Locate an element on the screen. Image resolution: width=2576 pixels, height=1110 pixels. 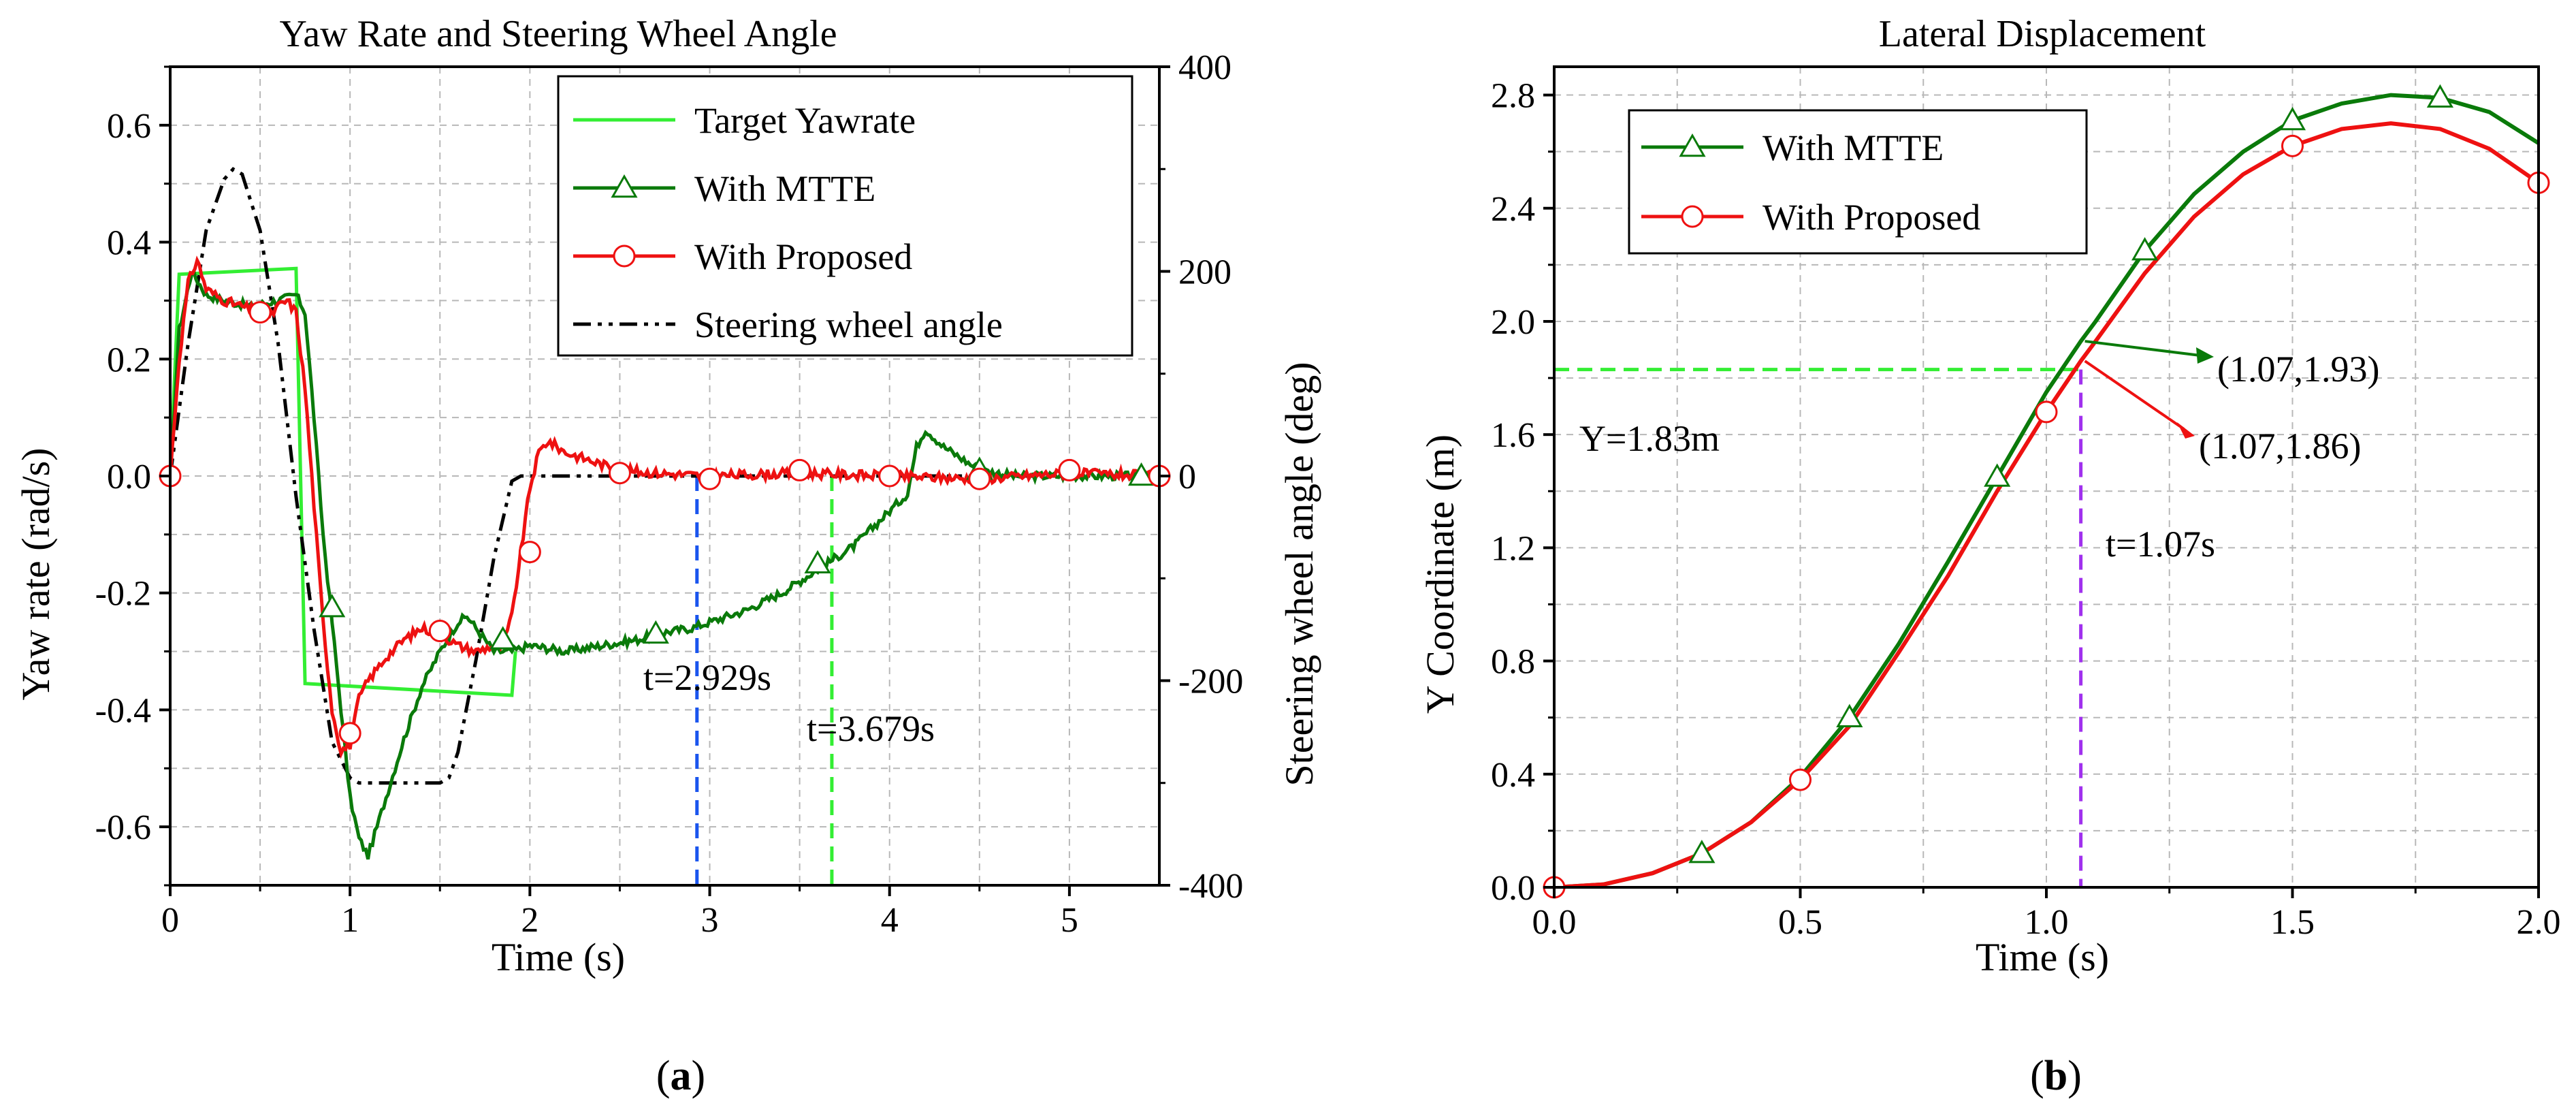
y-tick-label: -0.2 is located at coordinates (123, 594).